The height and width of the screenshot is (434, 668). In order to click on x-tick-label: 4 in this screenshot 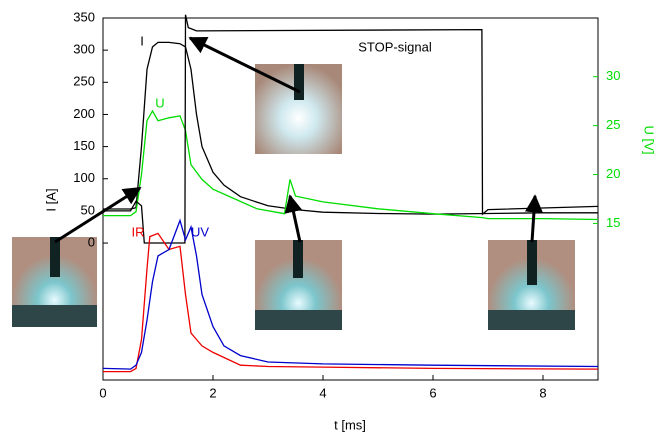, I will do `click(322, 392)`.